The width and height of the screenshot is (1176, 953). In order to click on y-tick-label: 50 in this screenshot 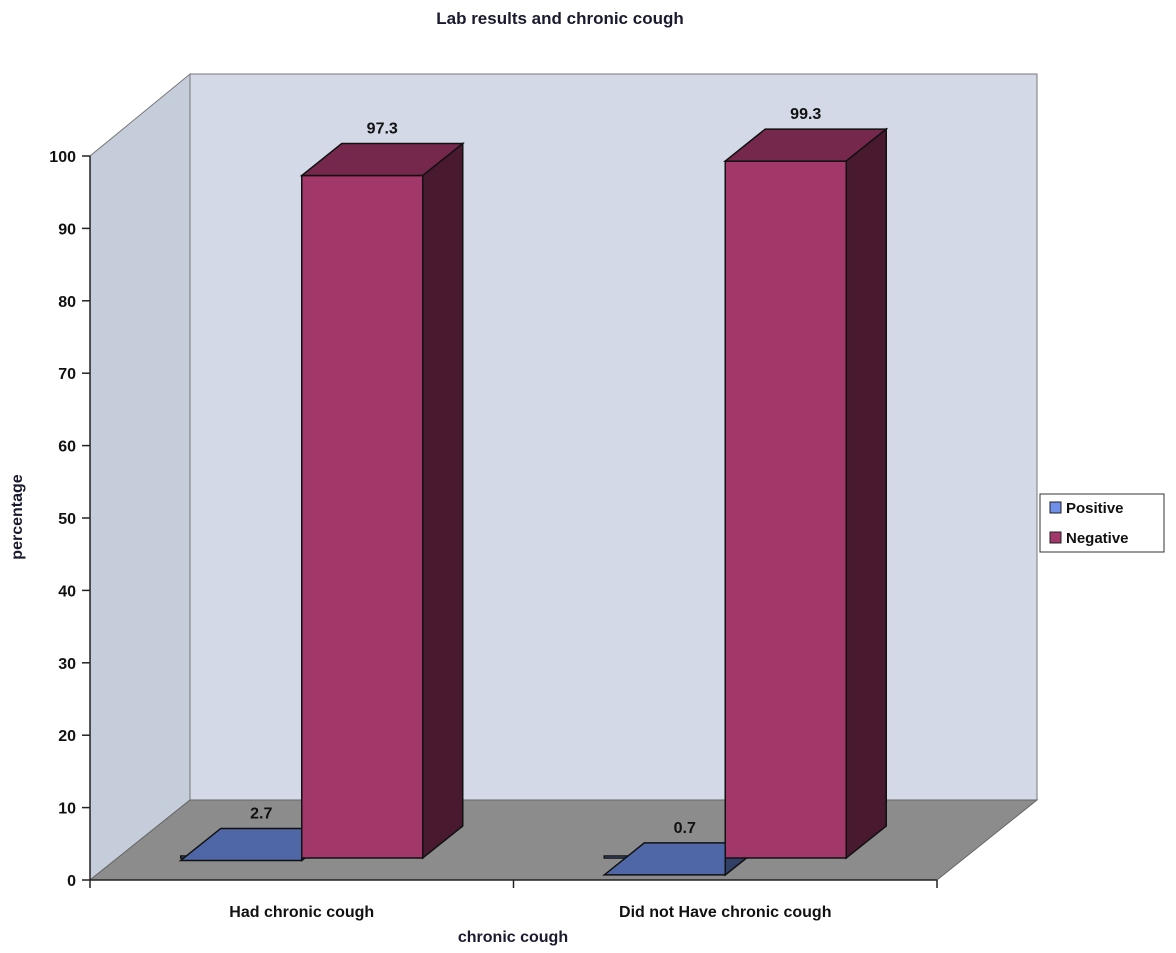, I will do `click(67, 519)`.